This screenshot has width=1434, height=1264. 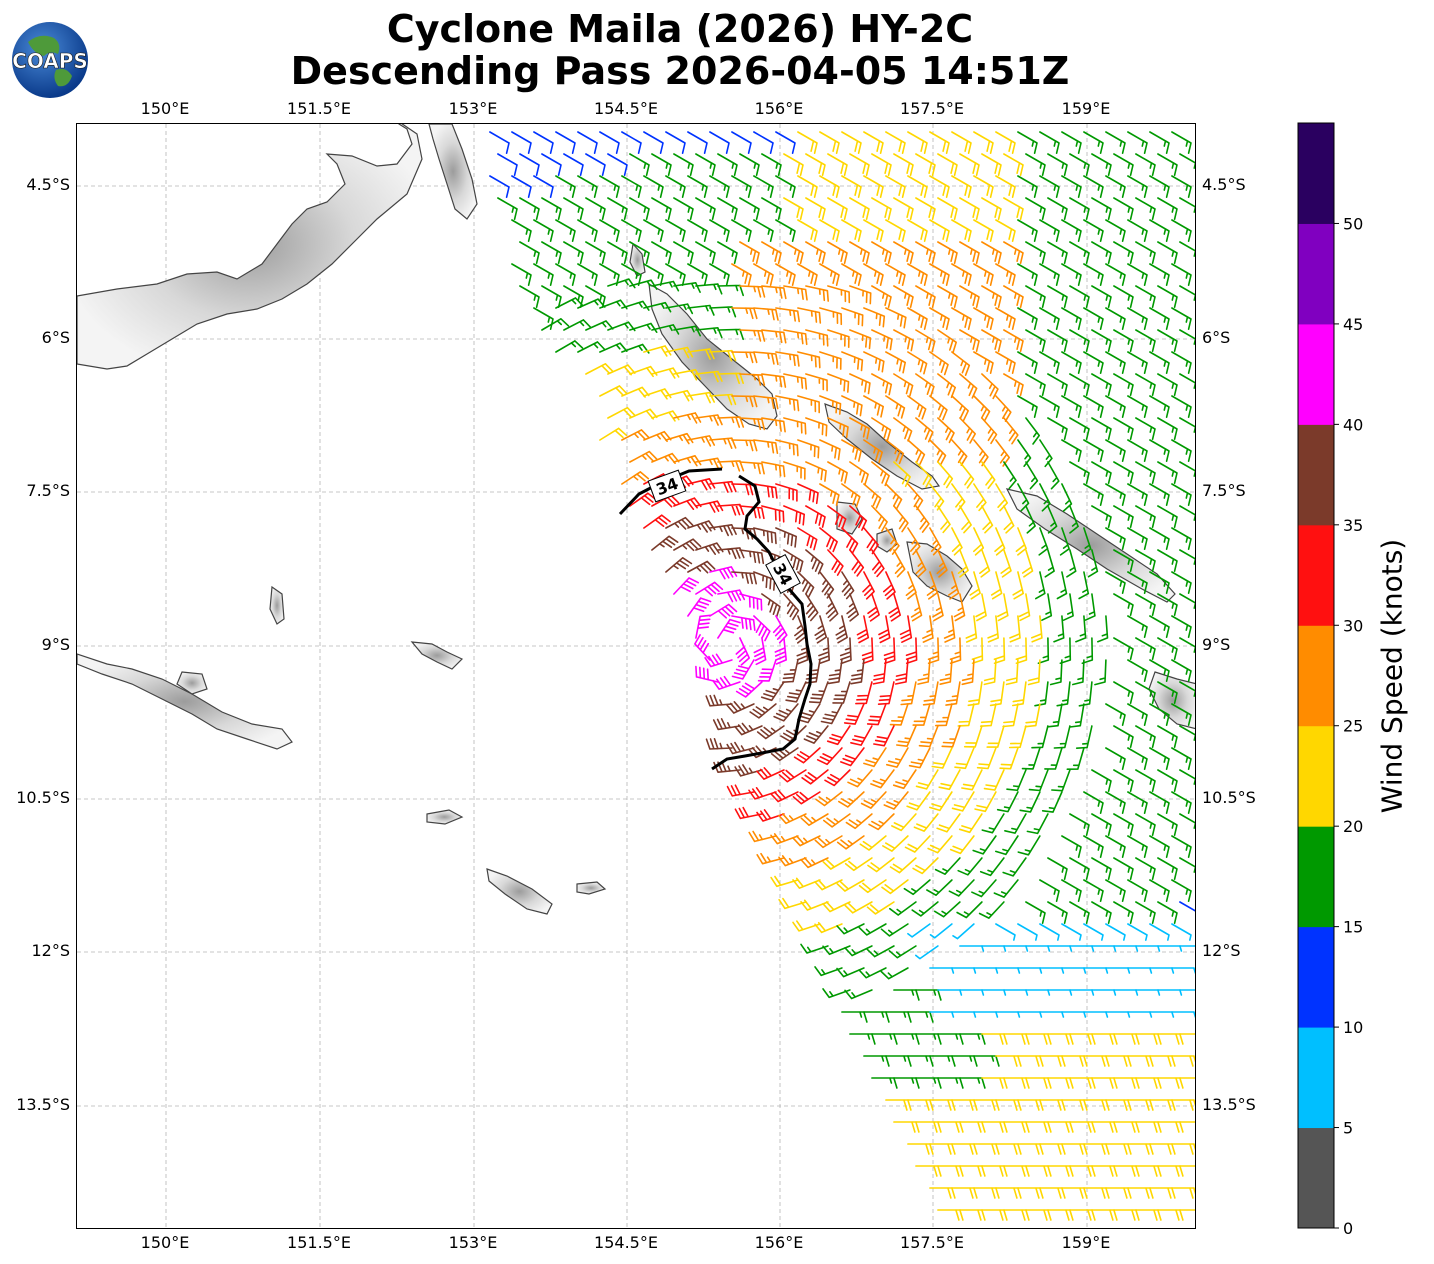 I want to click on lon-label-bottom: 157.5°E, so click(x=932, y=1242).